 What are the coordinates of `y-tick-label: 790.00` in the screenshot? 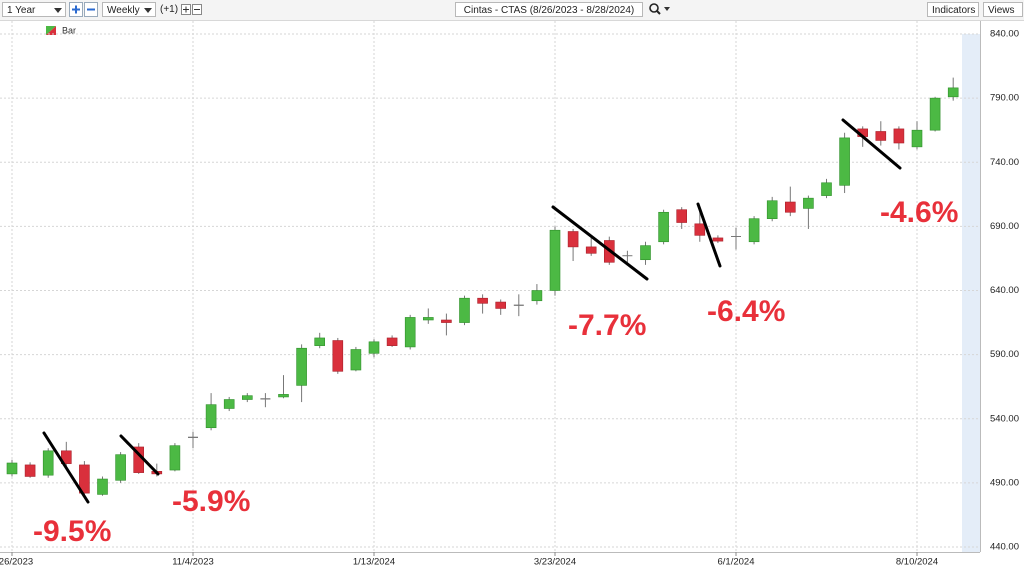 It's located at (1004, 98).